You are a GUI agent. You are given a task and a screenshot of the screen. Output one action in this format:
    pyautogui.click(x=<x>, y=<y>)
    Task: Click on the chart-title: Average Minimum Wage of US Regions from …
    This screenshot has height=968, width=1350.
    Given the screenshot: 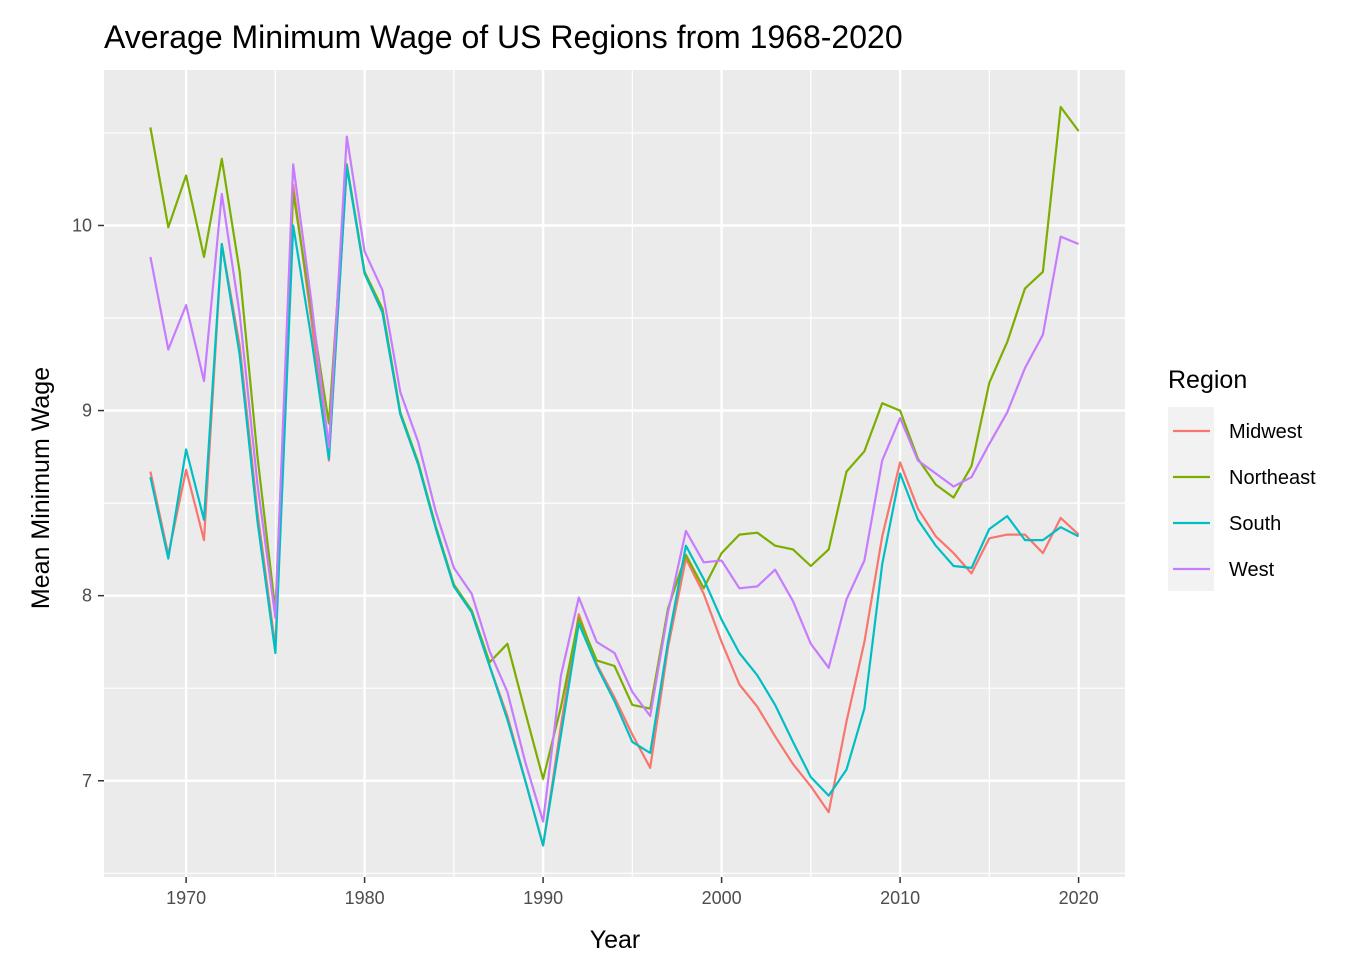 What is the action you would take?
    pyautogui.click(x=503, y=37)
    